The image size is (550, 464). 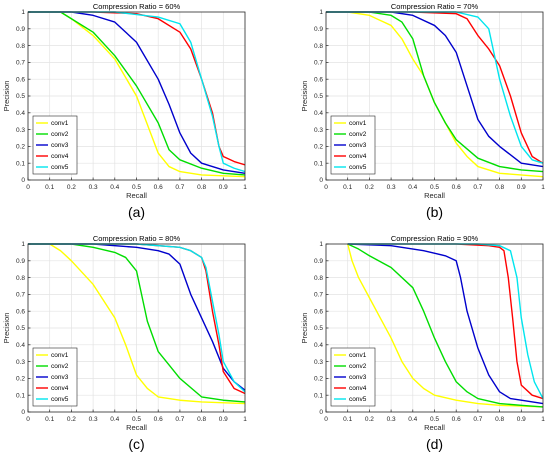 I want to click on x-tick-label: 0.3, so click(x=93, y=419).